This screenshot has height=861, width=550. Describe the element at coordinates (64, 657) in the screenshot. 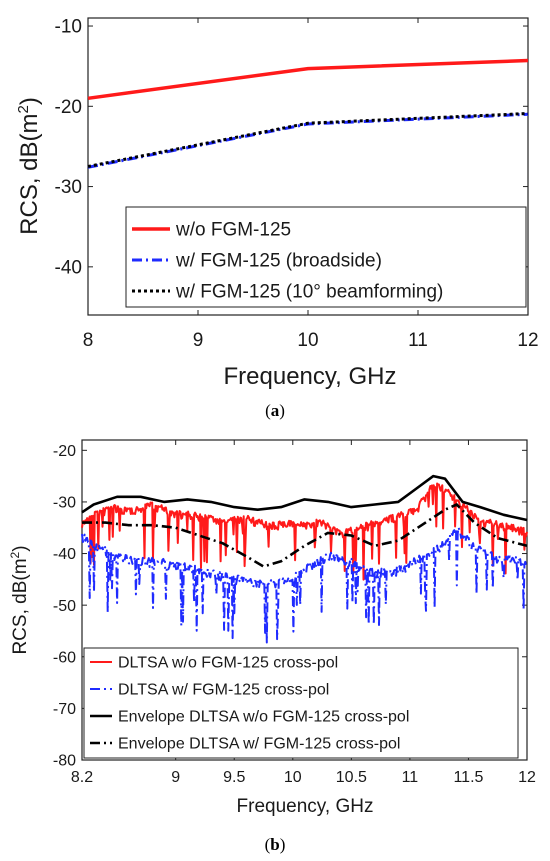

I see `y-tick-label: -60` at that location.